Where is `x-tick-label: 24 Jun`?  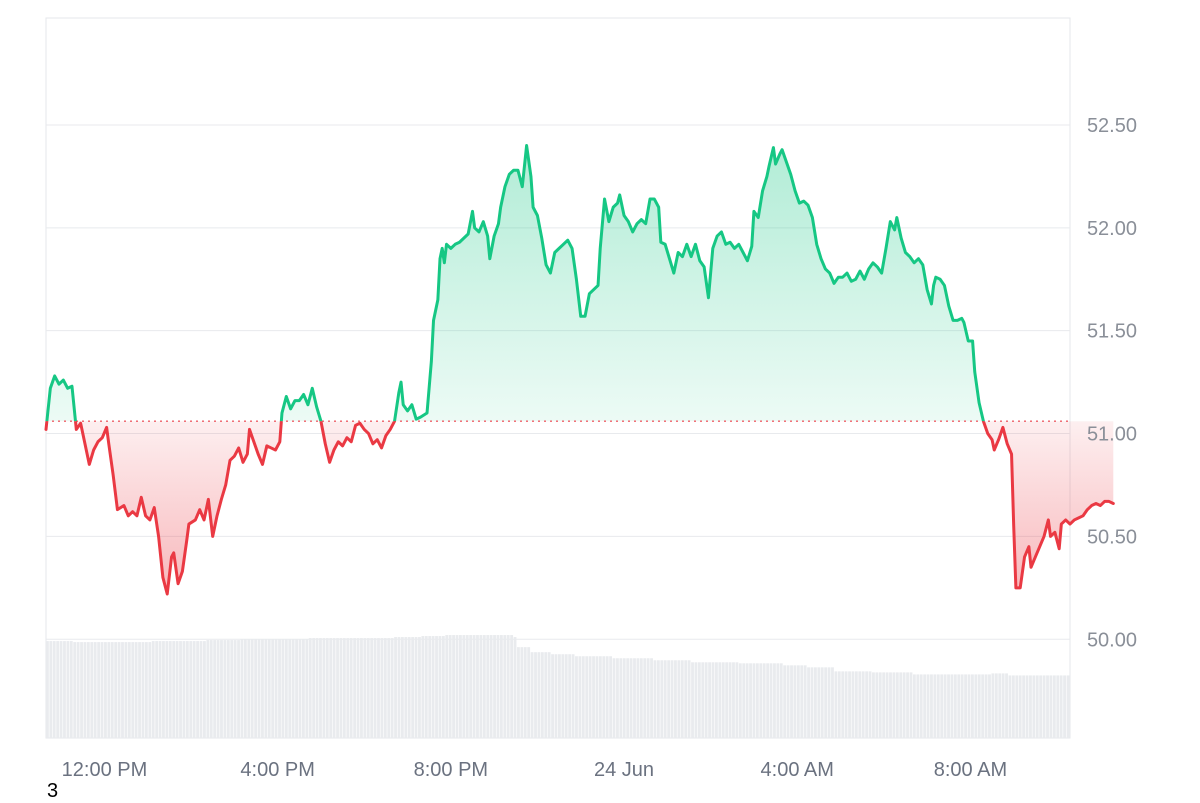
x-tick-label: 24 Jun is located at coordinates (624, 770).